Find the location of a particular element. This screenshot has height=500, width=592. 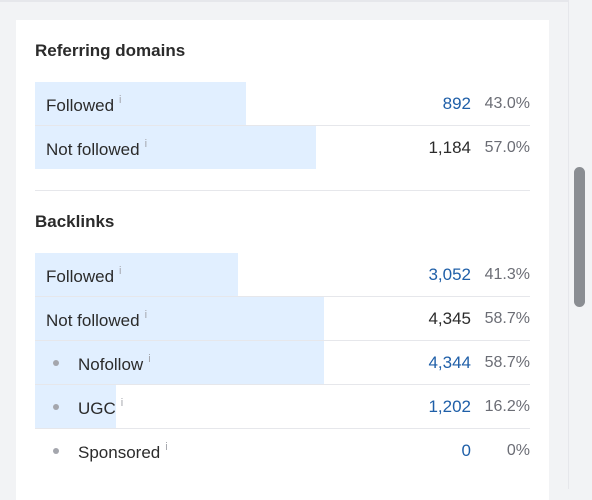

bl-not-followed-bar is located at coordinates (179, 318).